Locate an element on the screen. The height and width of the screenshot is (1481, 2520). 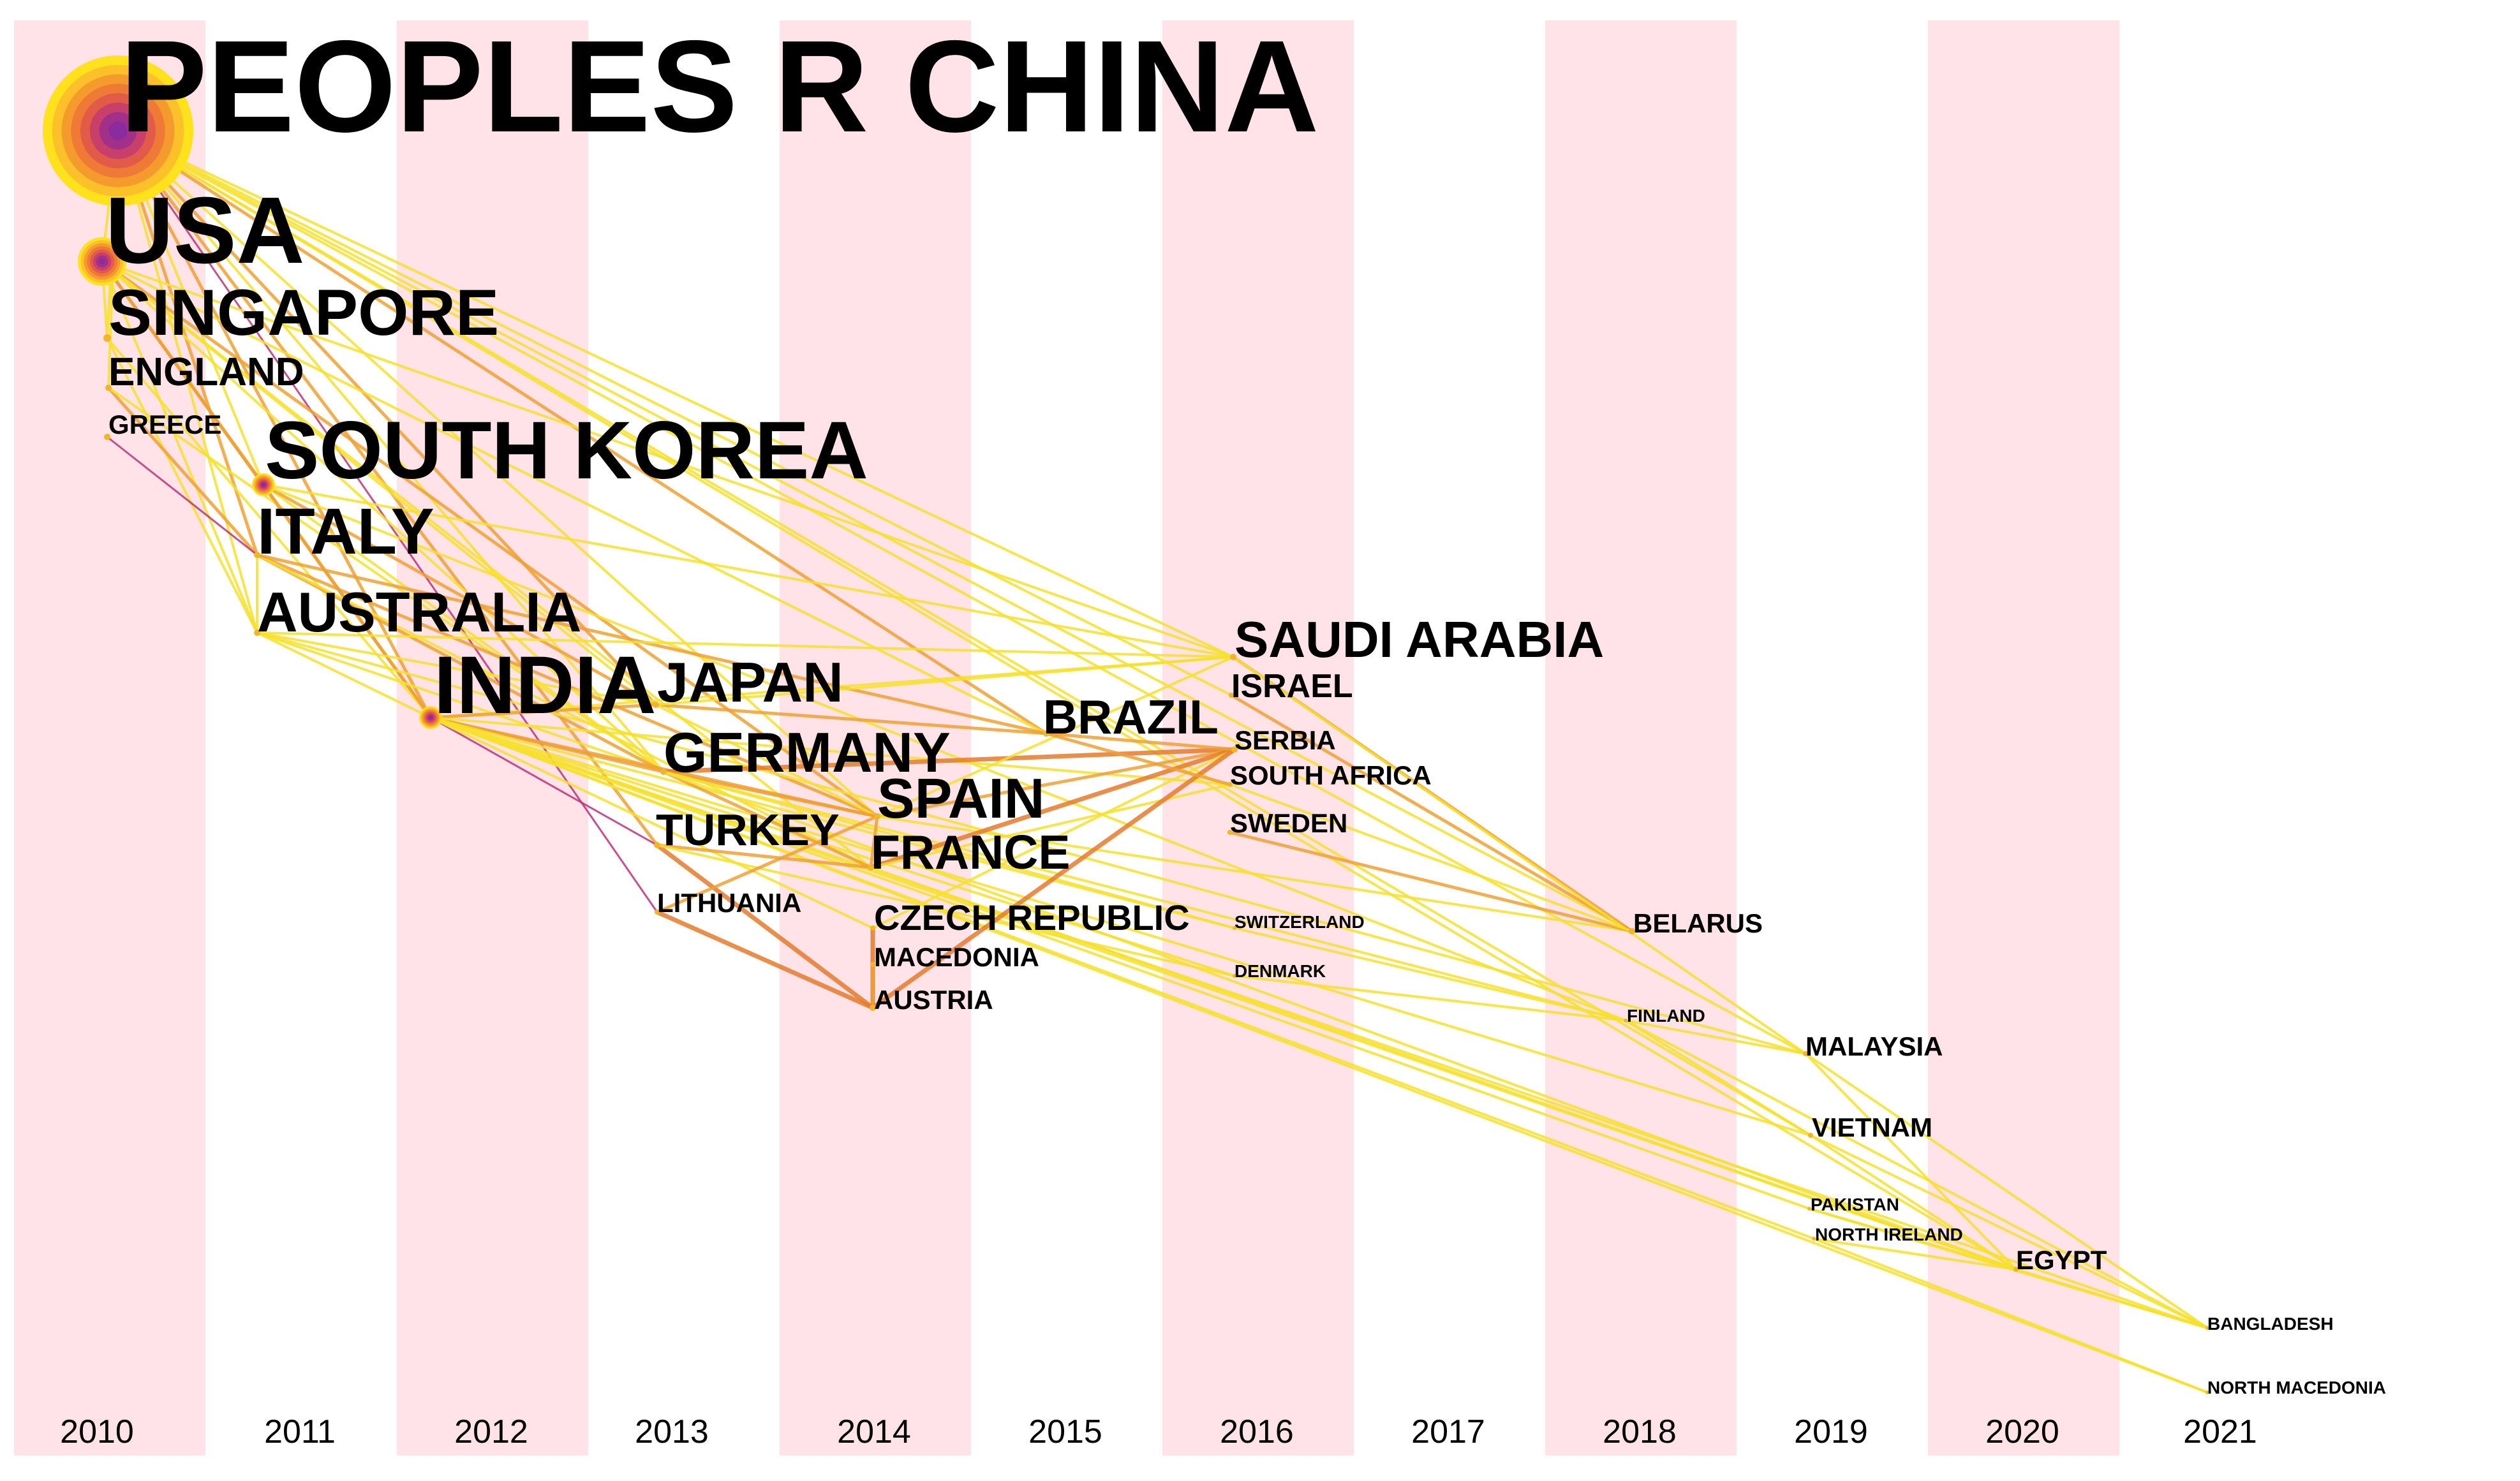
country-label-turkey: TURKEY is located at coordinates (748, 830).